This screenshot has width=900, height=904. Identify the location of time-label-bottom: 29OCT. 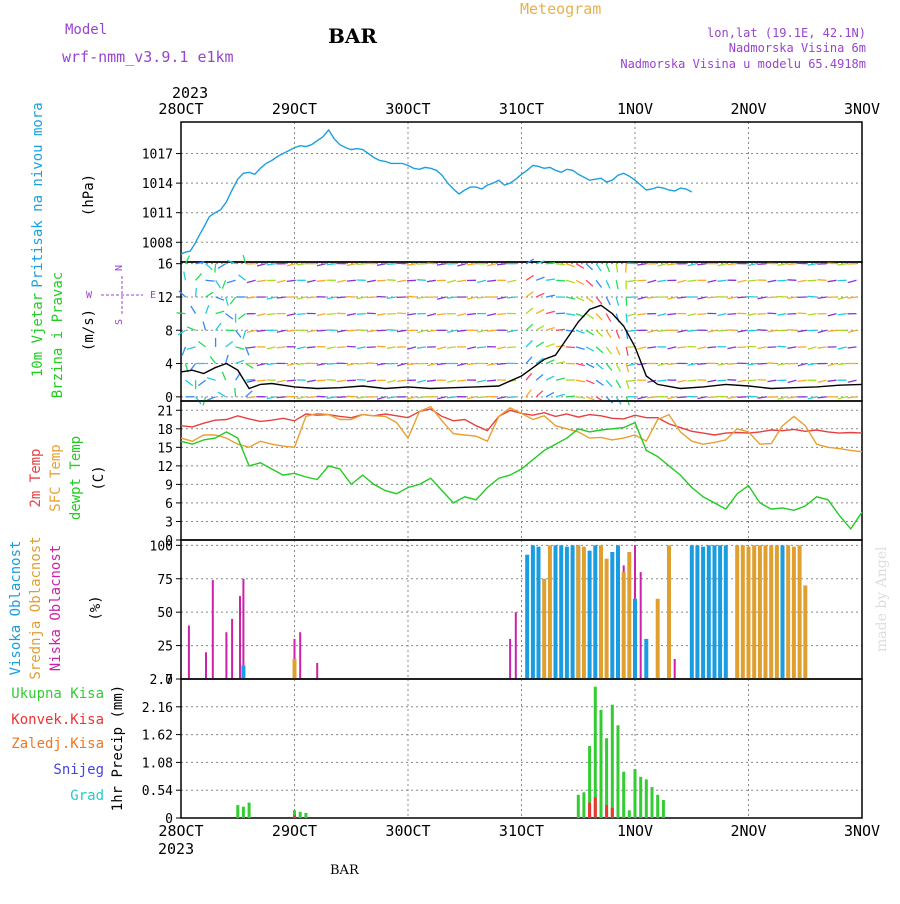
(294, 831).